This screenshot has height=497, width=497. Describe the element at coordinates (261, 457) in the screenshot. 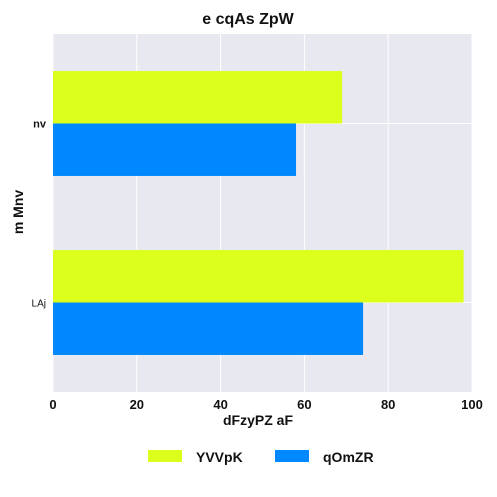

I see `legend: YVVpK qOmZR` at that location.